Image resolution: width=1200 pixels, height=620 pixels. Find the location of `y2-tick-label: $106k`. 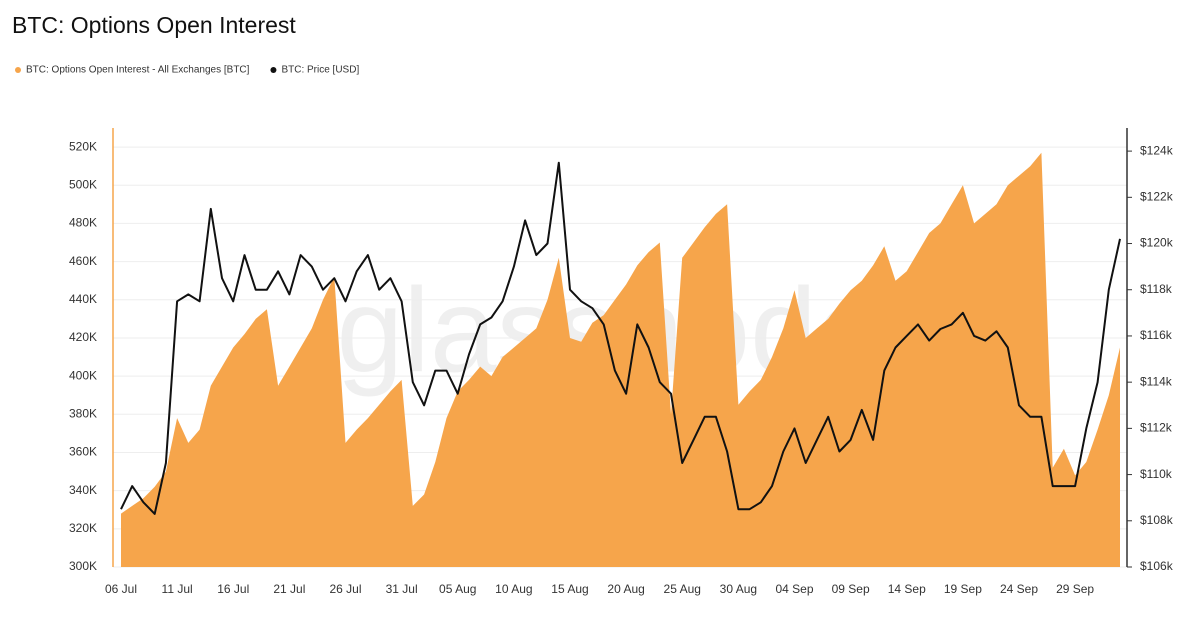

y2-tick-label: $106k is located at coordinates (1157, 566).